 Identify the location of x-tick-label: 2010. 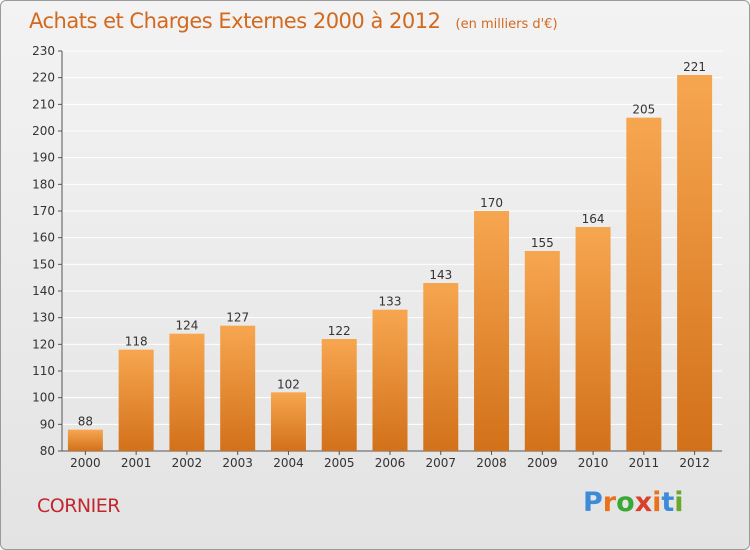
(593, 463).